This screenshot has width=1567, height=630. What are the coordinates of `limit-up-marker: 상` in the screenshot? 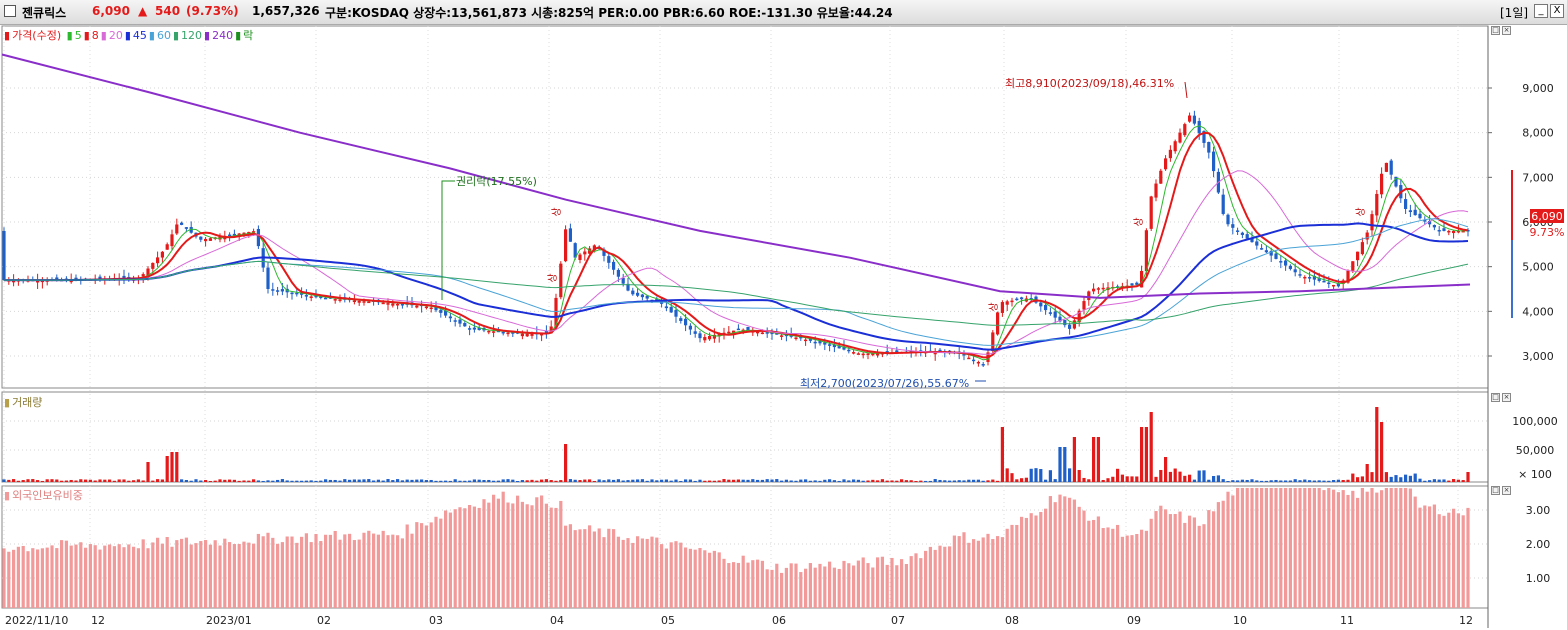 It's located at (557, 211).